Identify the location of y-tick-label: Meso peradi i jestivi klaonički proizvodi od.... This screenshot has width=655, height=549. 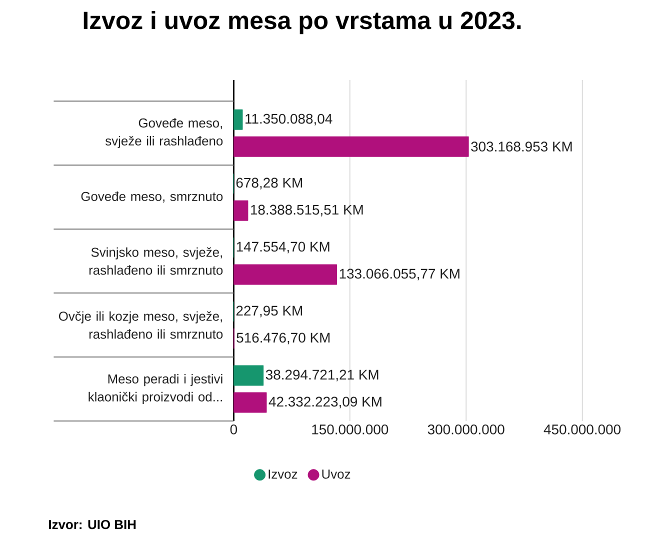
(155, 389).